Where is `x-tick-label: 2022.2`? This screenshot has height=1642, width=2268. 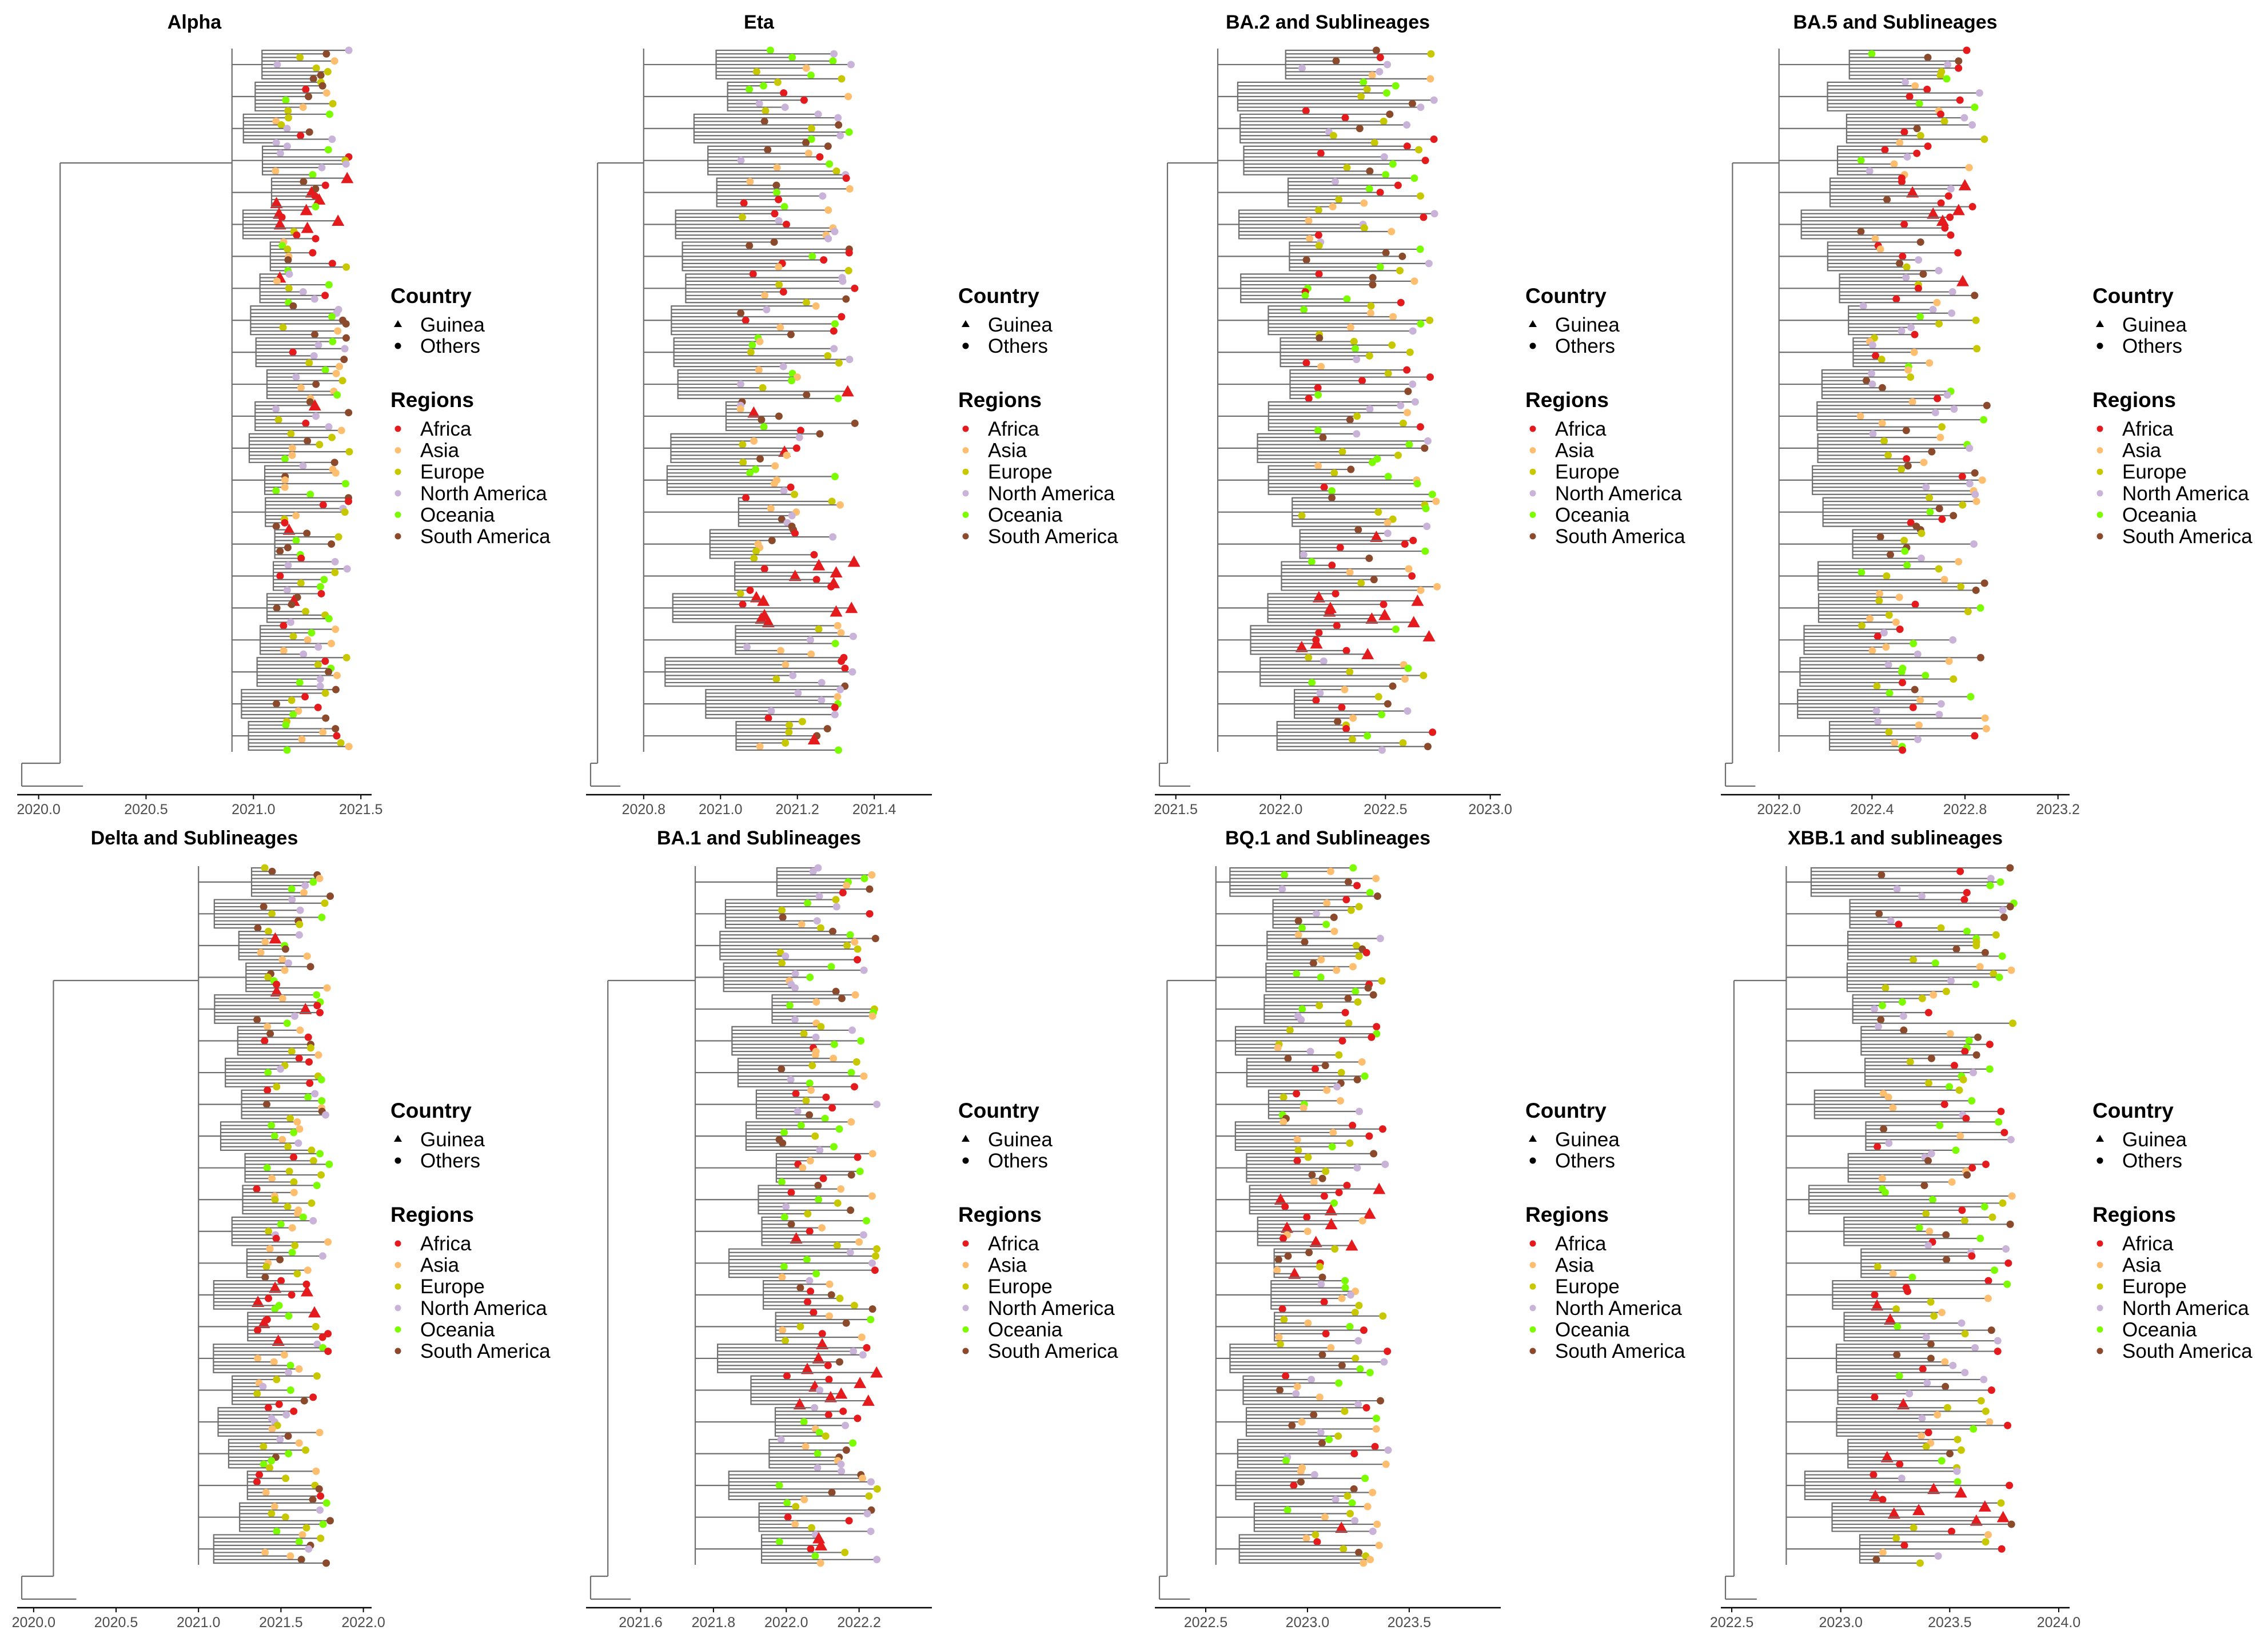 x-tick-label: 2022.2 is located at coordinates (858, 1623).